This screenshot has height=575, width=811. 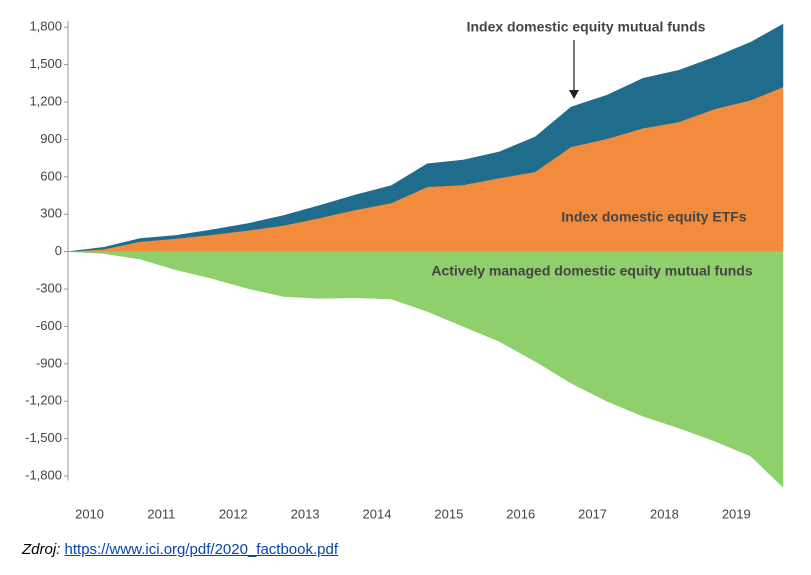 I want to click on x-tick-label: 2012, so click(x=233, y=513).